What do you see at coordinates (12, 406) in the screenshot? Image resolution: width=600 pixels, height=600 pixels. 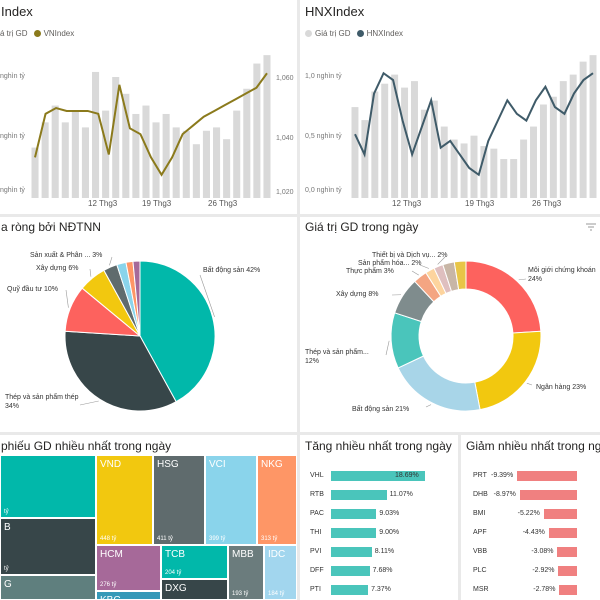 I see `slice-label: 34%` at bounding box center [12, 406].